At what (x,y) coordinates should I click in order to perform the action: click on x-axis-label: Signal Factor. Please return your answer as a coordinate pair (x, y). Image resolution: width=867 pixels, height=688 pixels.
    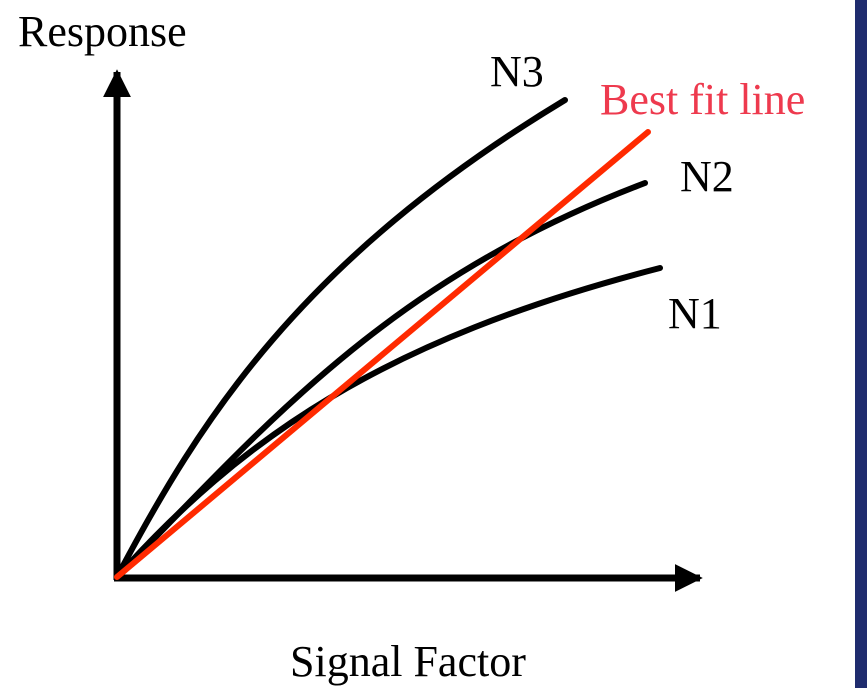
    Looking at the image, I should click on (408, 661).